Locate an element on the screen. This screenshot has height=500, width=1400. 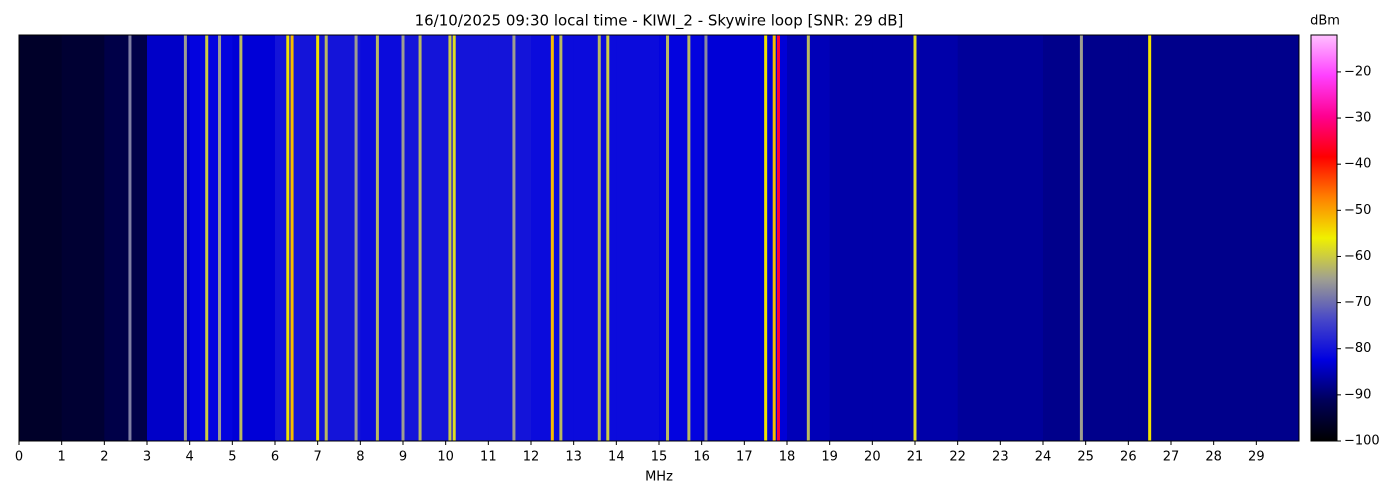
x-tick-label: 12 is located at coordinates (531, 457).